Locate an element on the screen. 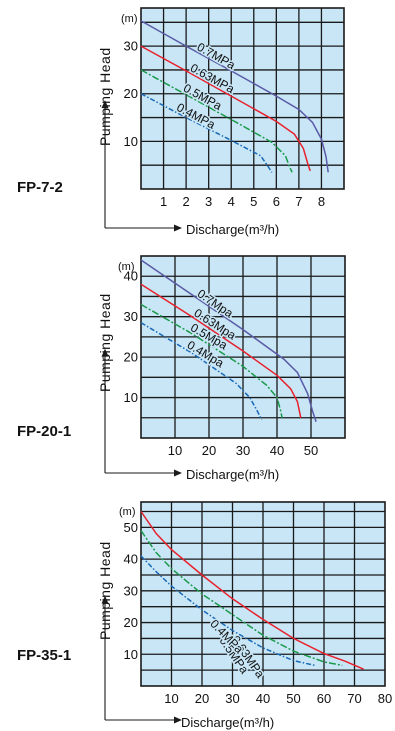 This screenshot has height=731, width=395. x-tick-label: 60 is located at coordinates (324, 698).